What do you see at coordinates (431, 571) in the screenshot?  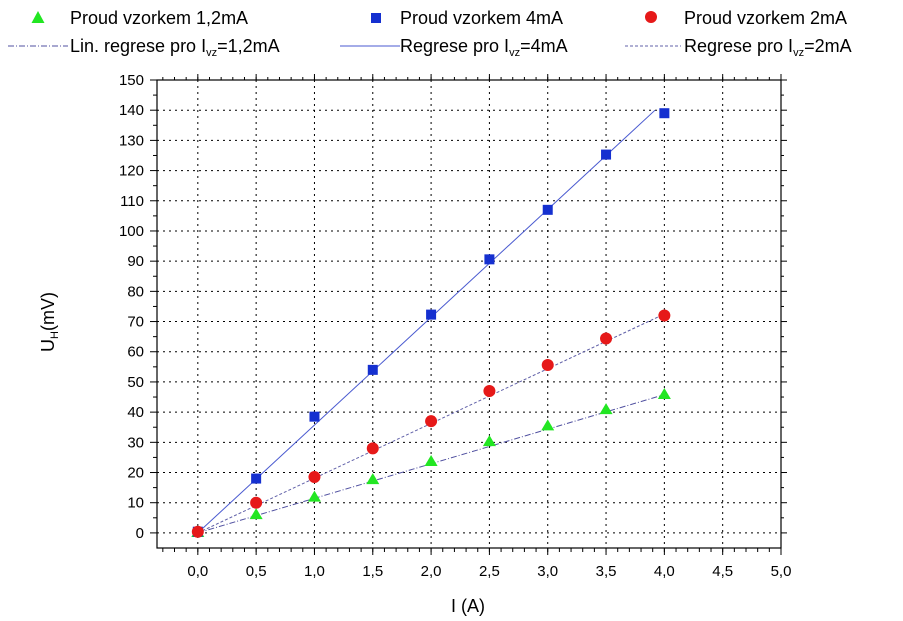 I see `x-tick-label: 2,0` at bounding box center [431, 571].